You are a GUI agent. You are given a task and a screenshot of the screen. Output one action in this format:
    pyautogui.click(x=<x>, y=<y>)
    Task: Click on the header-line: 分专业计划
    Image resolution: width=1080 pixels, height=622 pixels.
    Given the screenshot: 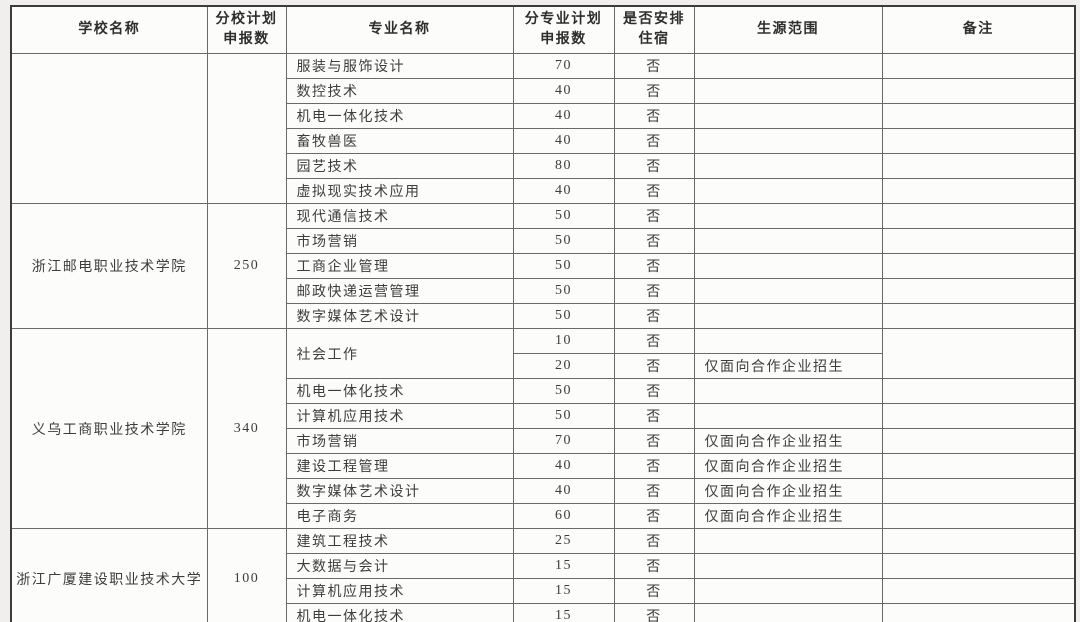 What is the action you would take?
    pyautogui.click(x=563, y=19)
    